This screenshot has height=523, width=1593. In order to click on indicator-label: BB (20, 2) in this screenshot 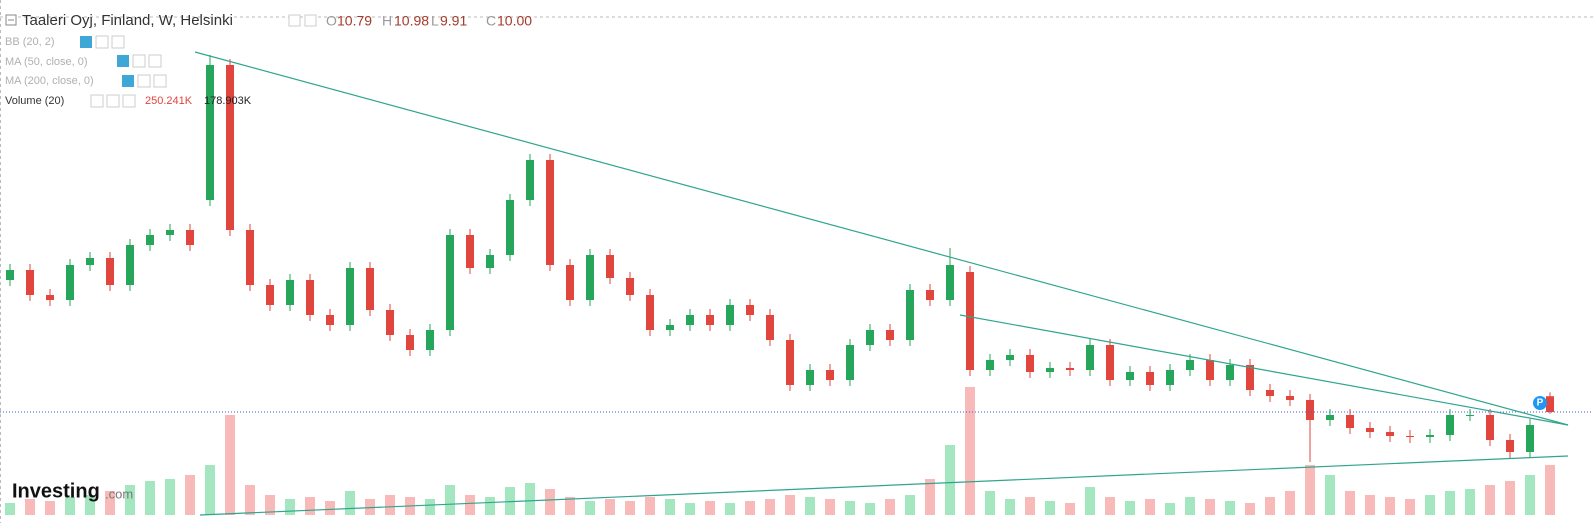, I will do `click(30, 42)`.